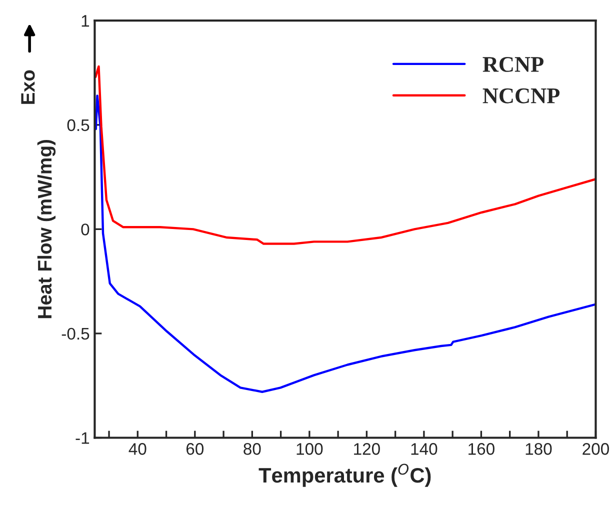  Describe the element at coordinates (344, 475) in the screenshot. I see `x-axis-title: Temperature ($^{O}$C)` at that location.